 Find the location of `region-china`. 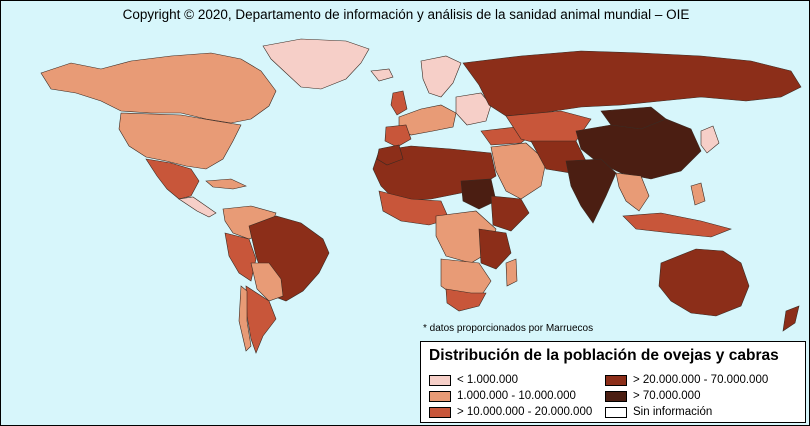

region-china is located at coordinates (638, 149).